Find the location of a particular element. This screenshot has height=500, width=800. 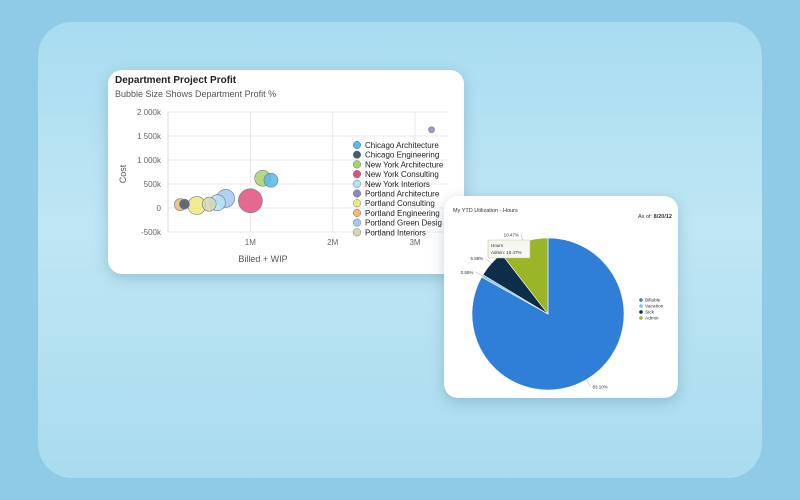

legend-label: New York Consulting is located at coordinates (402, 174).